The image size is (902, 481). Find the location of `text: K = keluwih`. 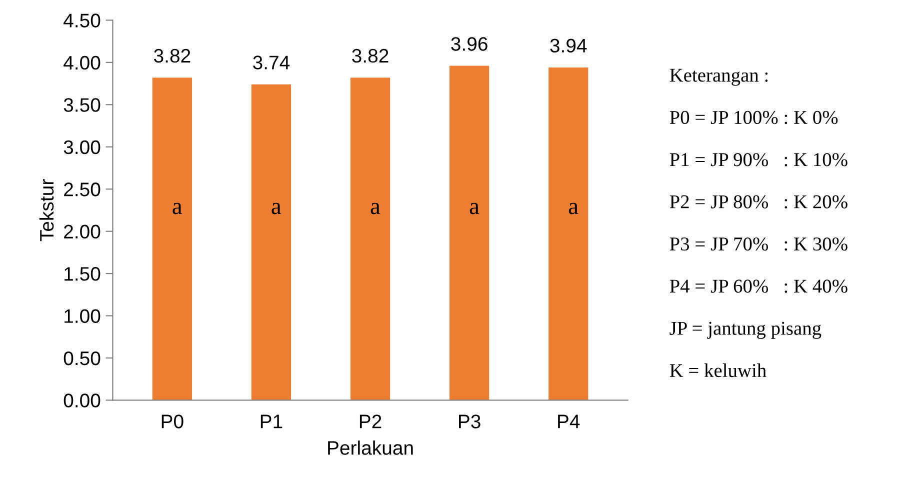

text: K = keluwih is located at coordinates (718, 370).